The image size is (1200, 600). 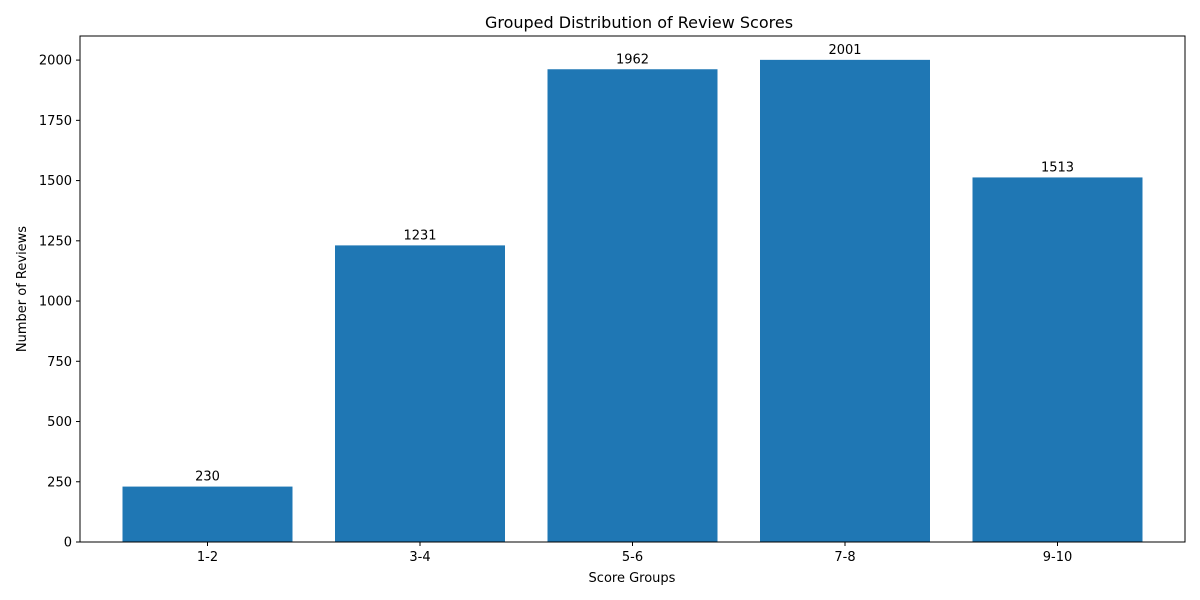 What do you see at coordinates (55, 181) in the screenshot?
I see `y-tick-label: 1500` at bounding box center [55, 181].